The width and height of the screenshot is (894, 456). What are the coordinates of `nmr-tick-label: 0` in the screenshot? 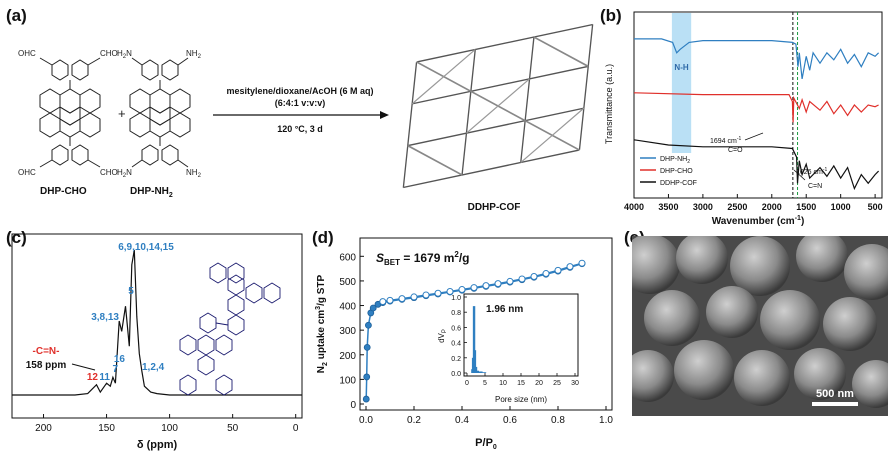 It's located at (296, 428).